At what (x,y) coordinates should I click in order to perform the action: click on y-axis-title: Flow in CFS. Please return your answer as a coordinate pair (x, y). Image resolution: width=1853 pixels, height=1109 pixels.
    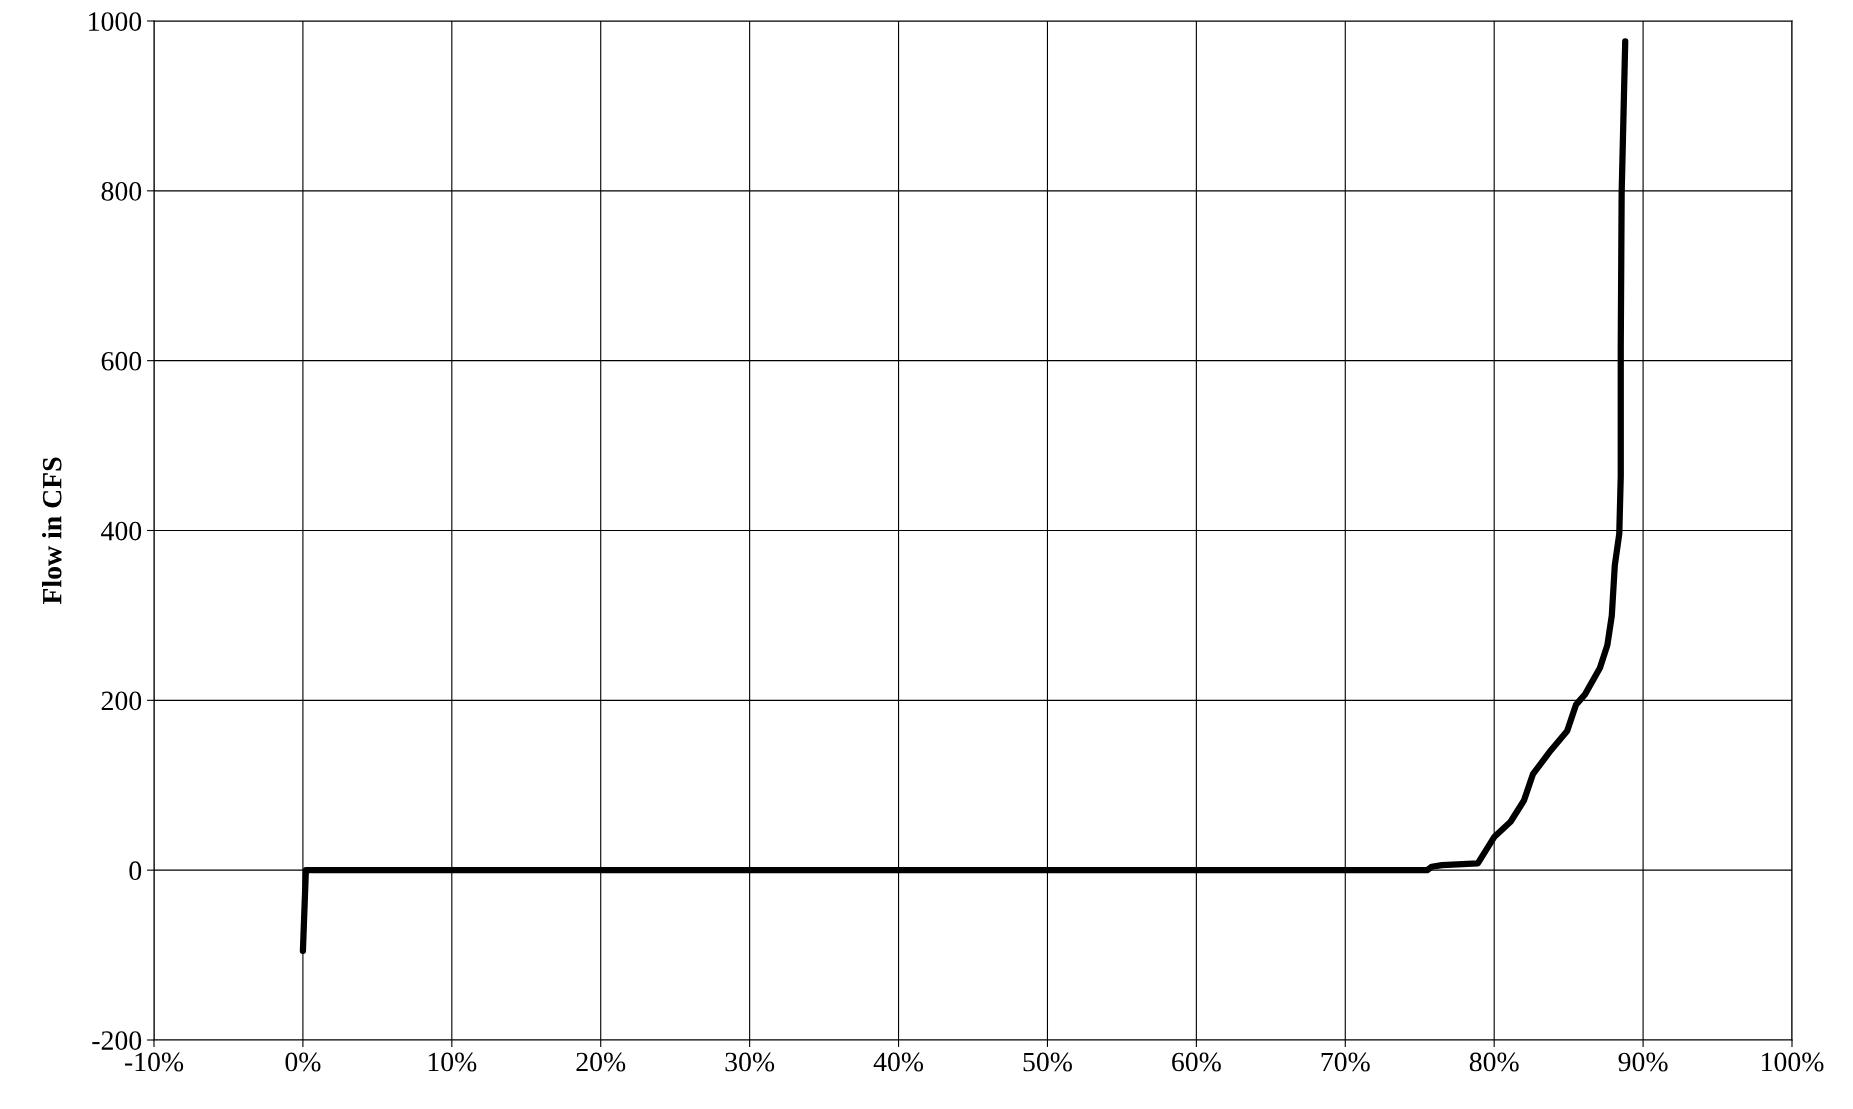
    Looking at the image, I should click on (52, 531).